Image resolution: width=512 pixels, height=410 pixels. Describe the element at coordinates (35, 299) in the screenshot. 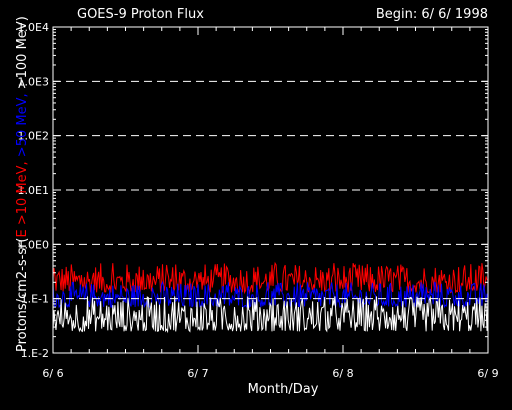

I see `y-tick-label: 1.E-1` at that location.